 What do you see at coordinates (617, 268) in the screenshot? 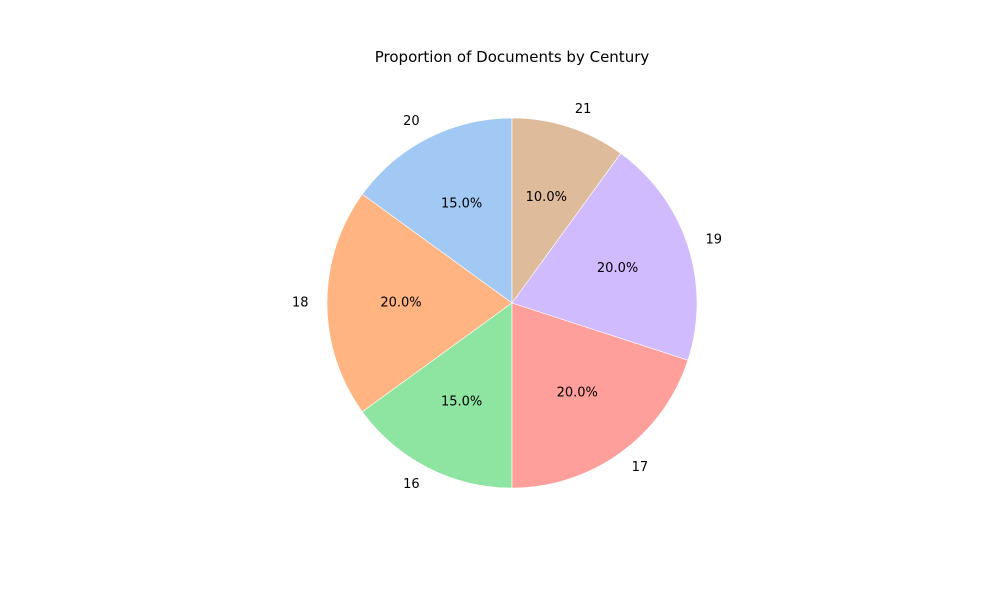
I see `slice-pct-19: 20.0%` at bounding box center [617, 268].